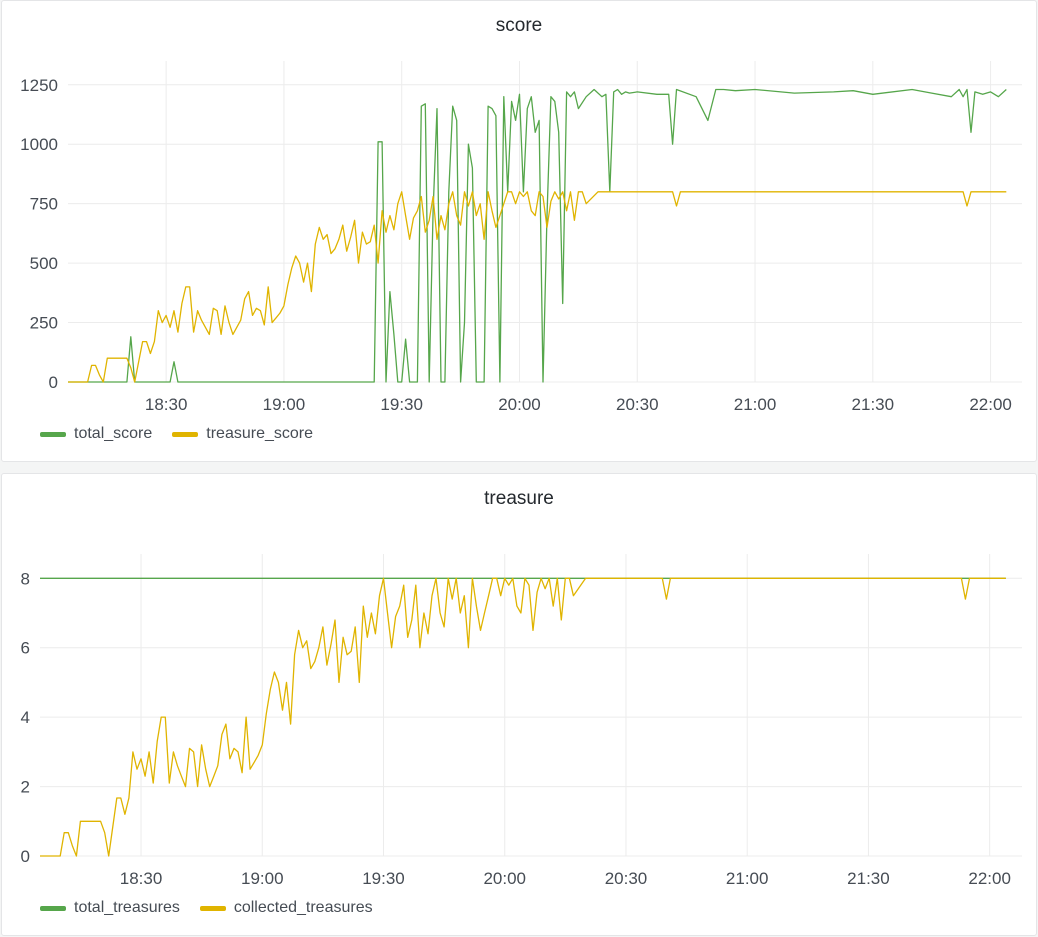  I want to click on y-tick-label: 1250, so click(39, 85).